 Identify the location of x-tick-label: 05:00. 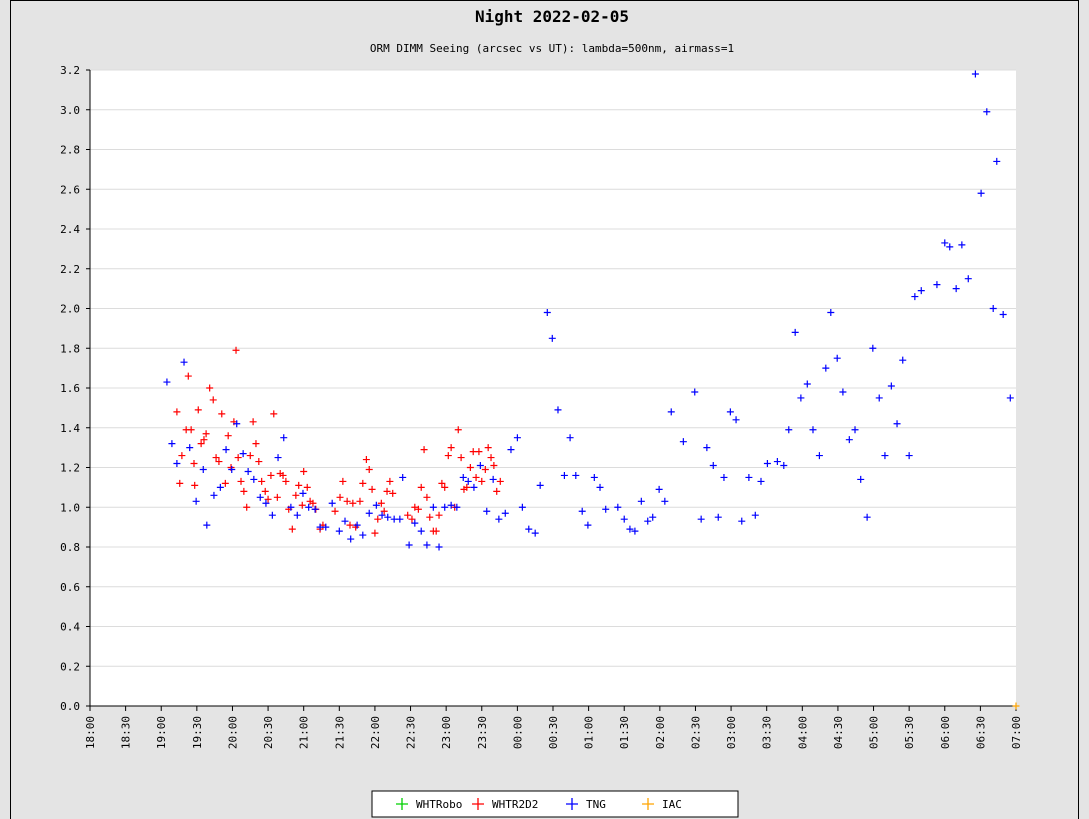
(874, 732).